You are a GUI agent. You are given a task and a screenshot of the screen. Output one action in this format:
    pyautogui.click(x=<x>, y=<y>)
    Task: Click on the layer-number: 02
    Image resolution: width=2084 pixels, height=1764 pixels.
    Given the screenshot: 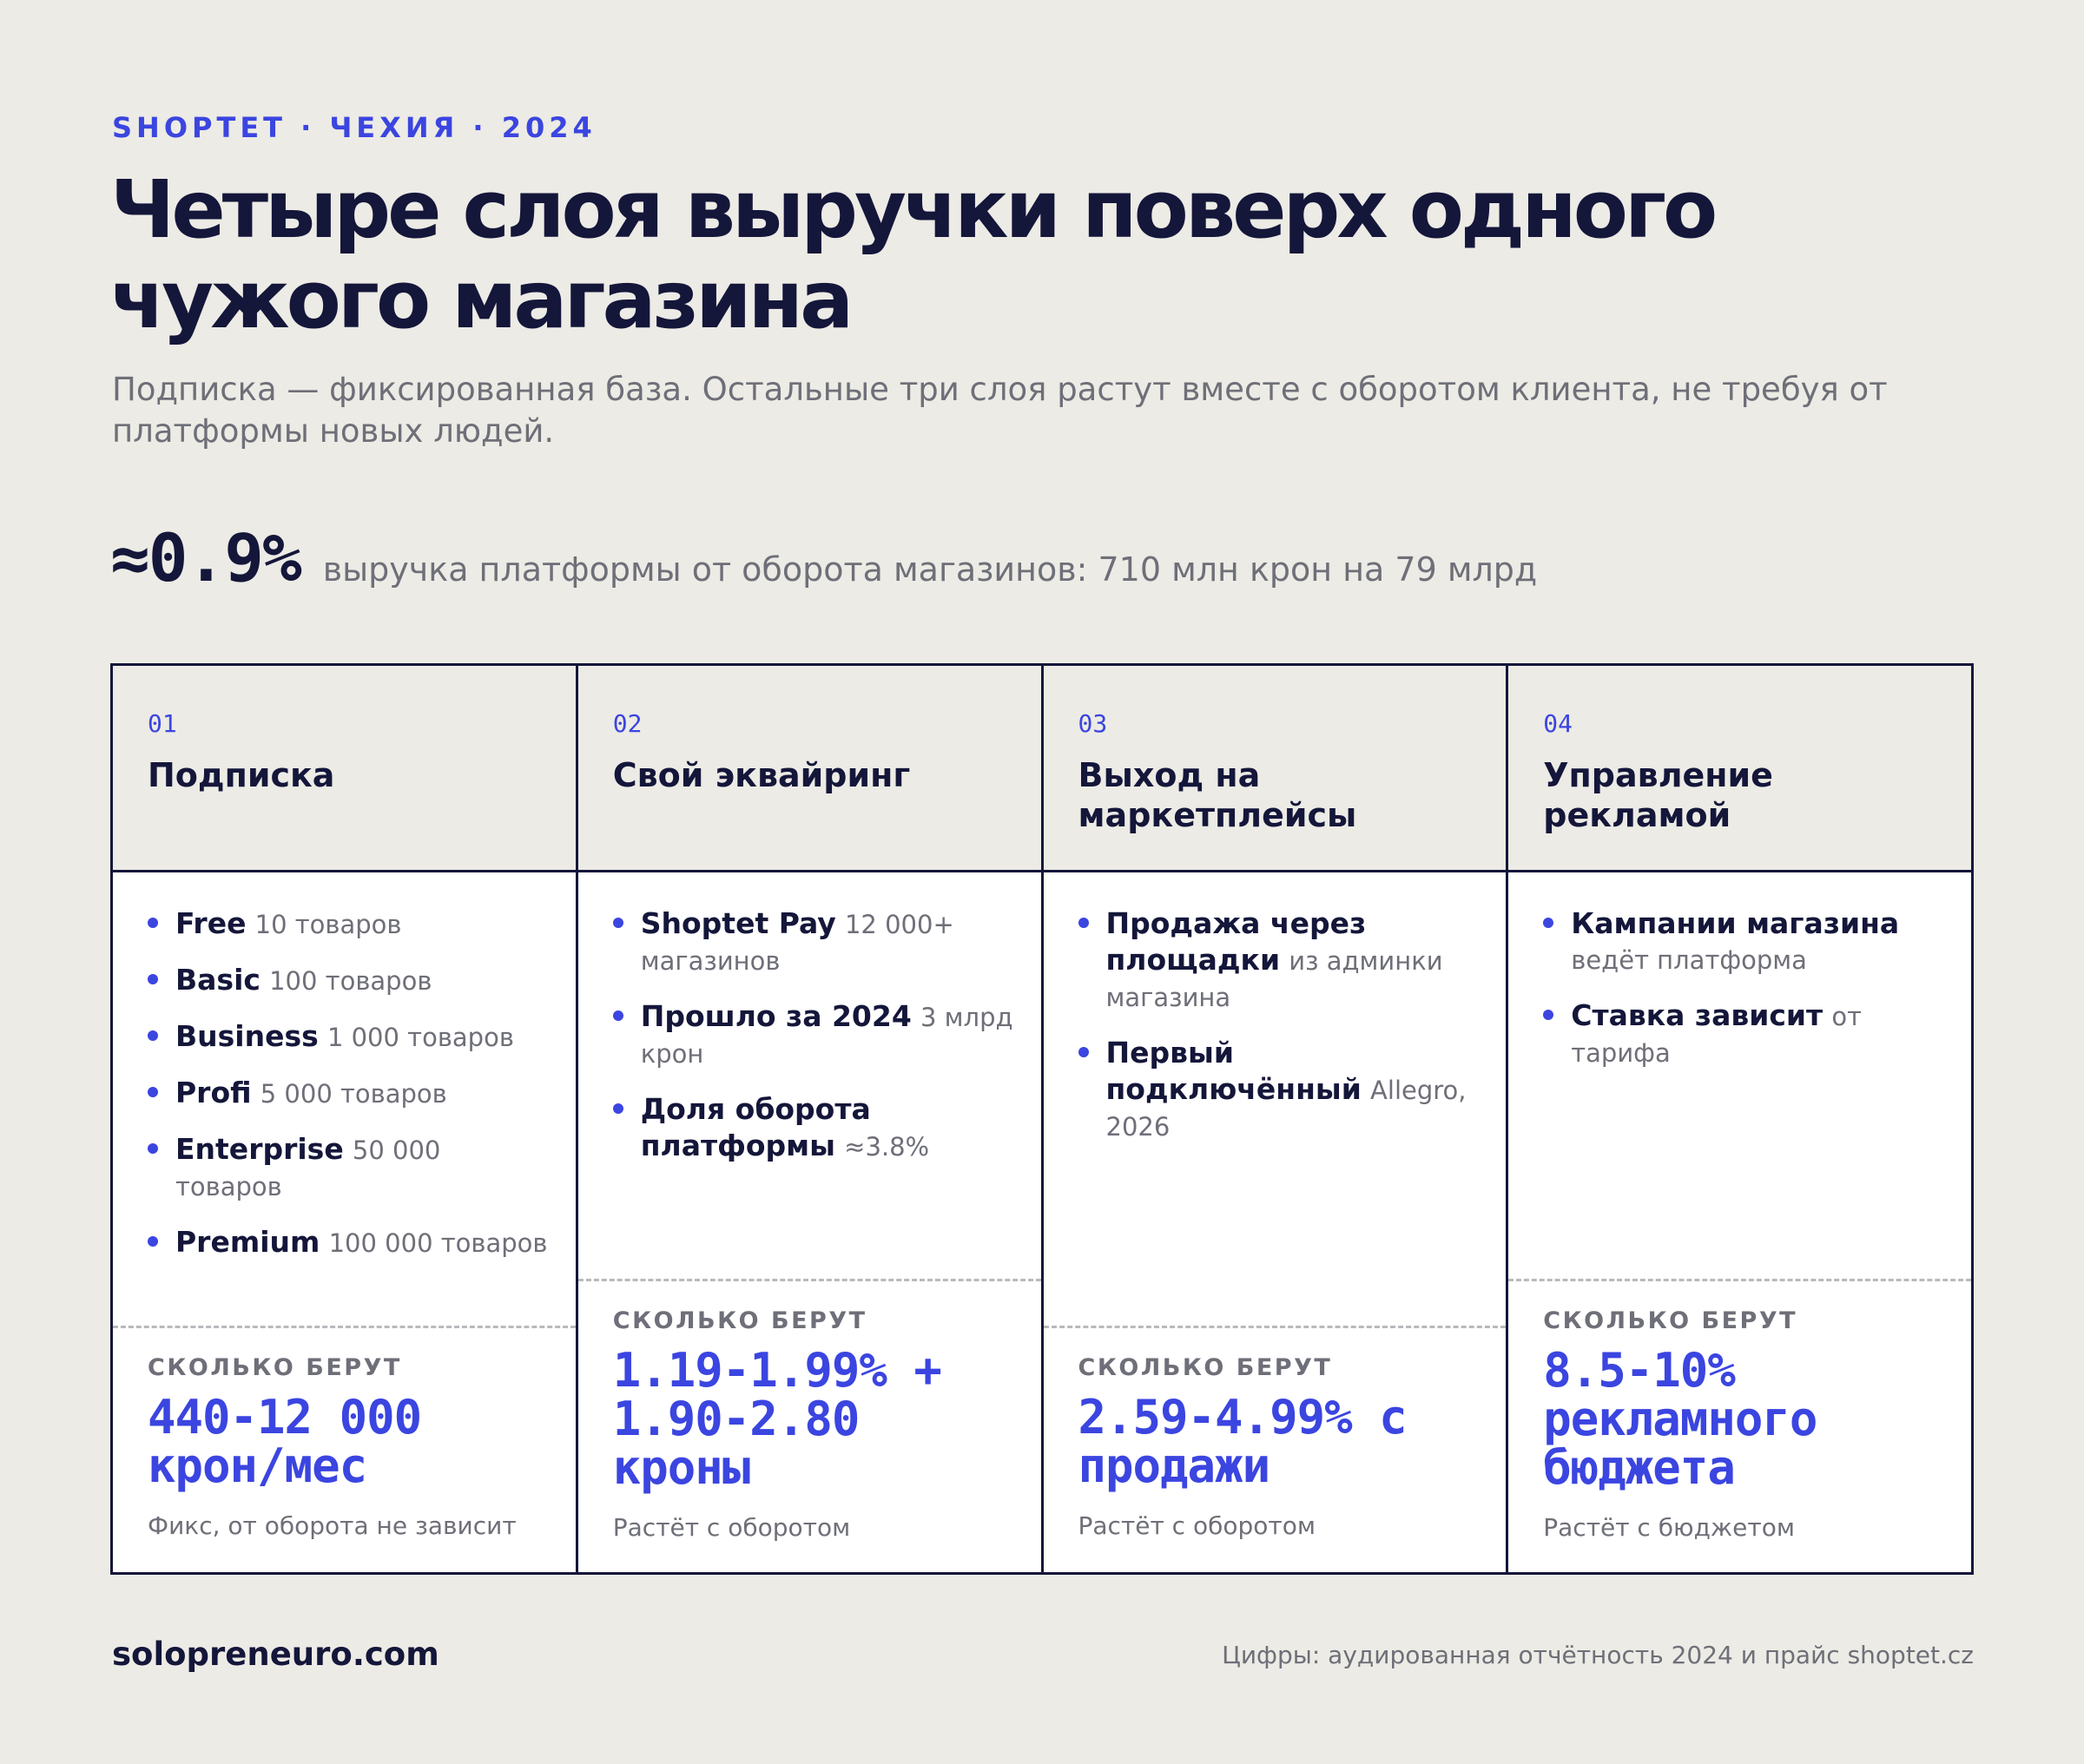 What is the action you would take?
    pyautogui.click(x=627, y=723)
    